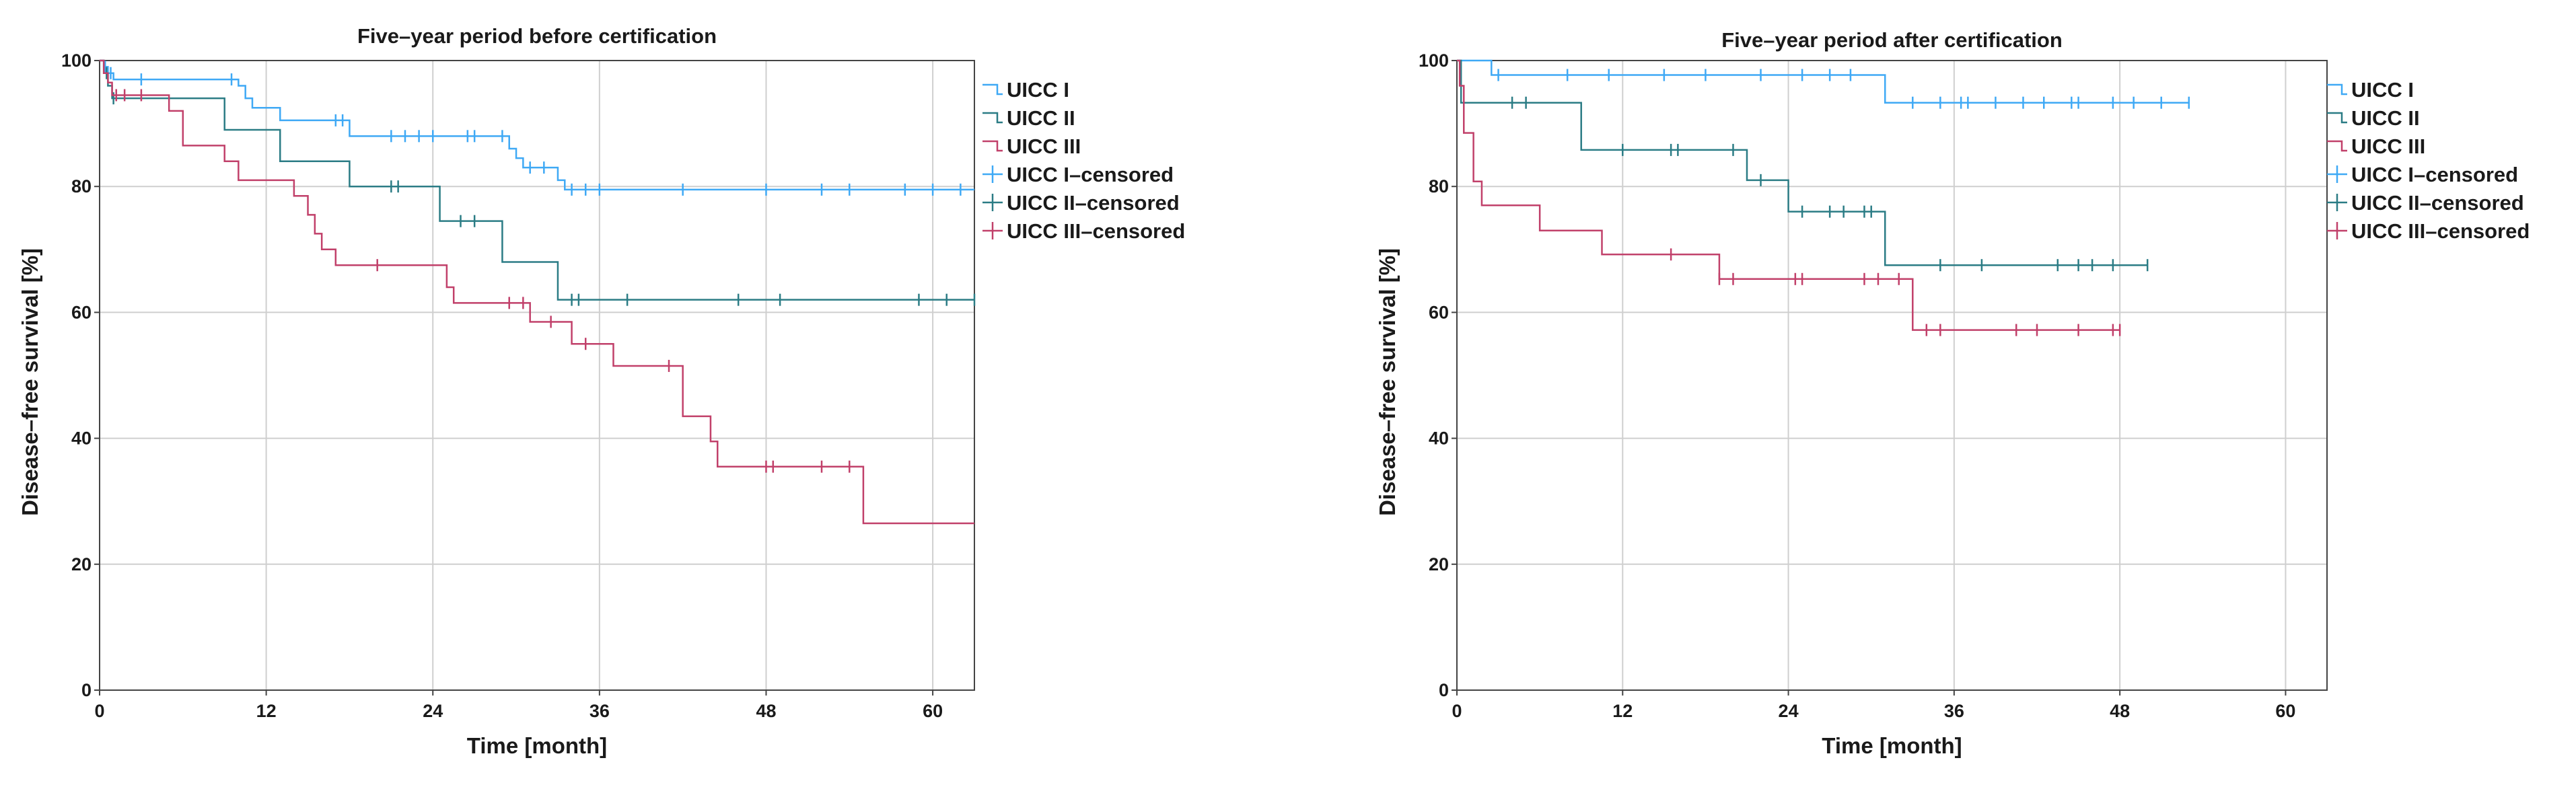 This screenshot has height=787, width=2576. I want to click on survival-curve-uicc-iii, so click(1788, 195).